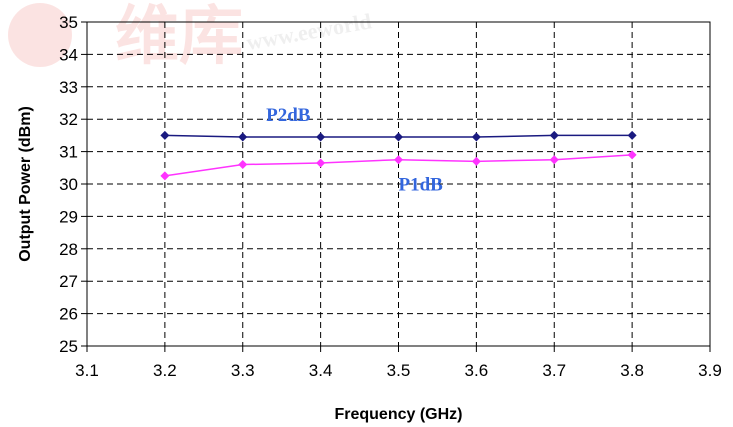 This screenshot has width=733, height=427. I want to click on y-tick-label: 26, so click(68, 314).